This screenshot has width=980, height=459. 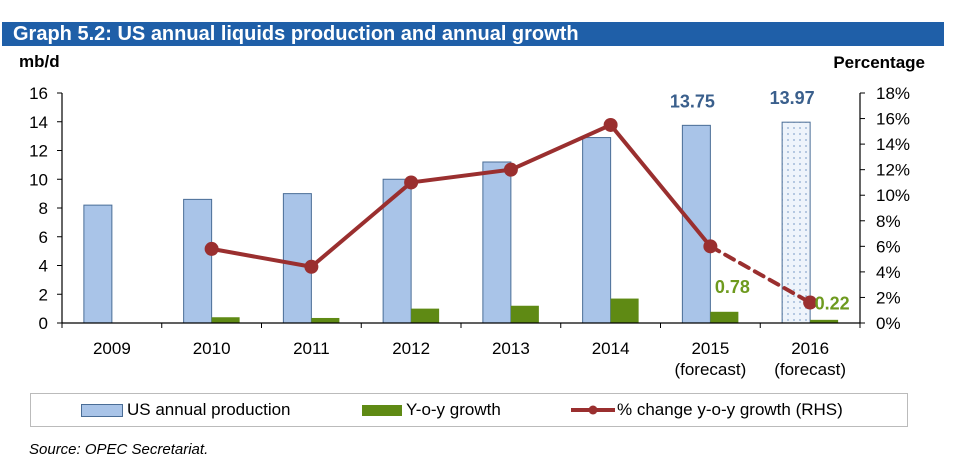 What do you see at coordinates (888, 246) in the screenshot?
I see `right-tick-label: 6%` at bounding box center [888, 246].